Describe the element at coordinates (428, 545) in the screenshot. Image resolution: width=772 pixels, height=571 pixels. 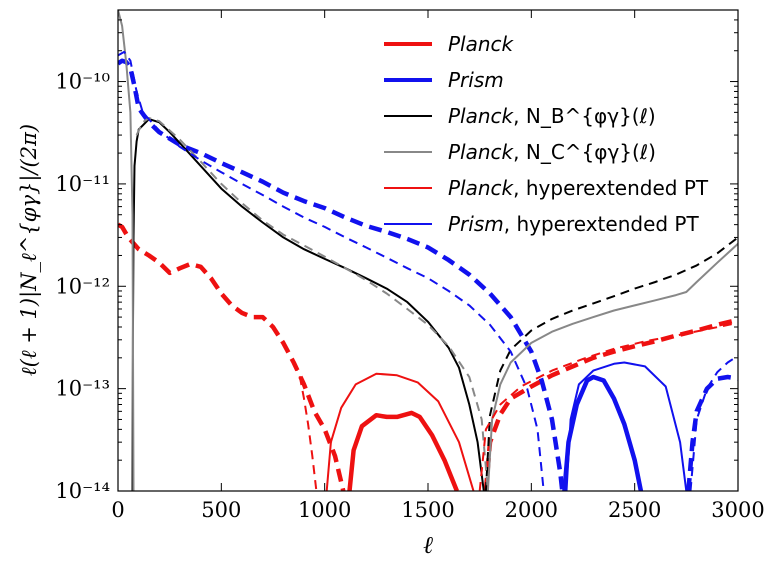
I see `x-axis-label: ℓ` at that location.